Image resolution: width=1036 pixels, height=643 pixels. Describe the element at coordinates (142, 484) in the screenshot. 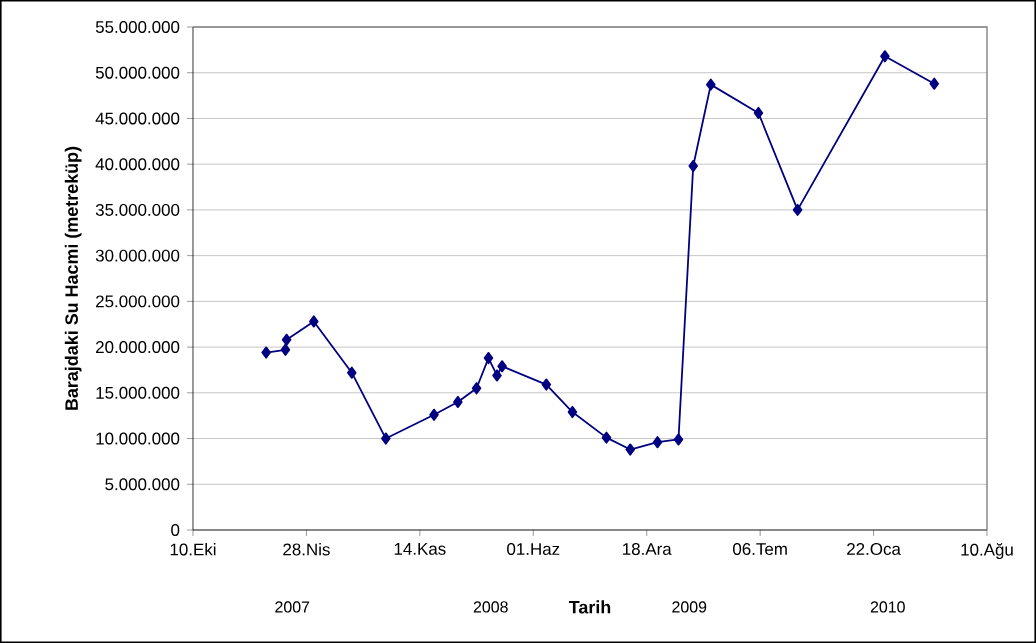

I see `y-tick-label: 5.000.000` at that location.